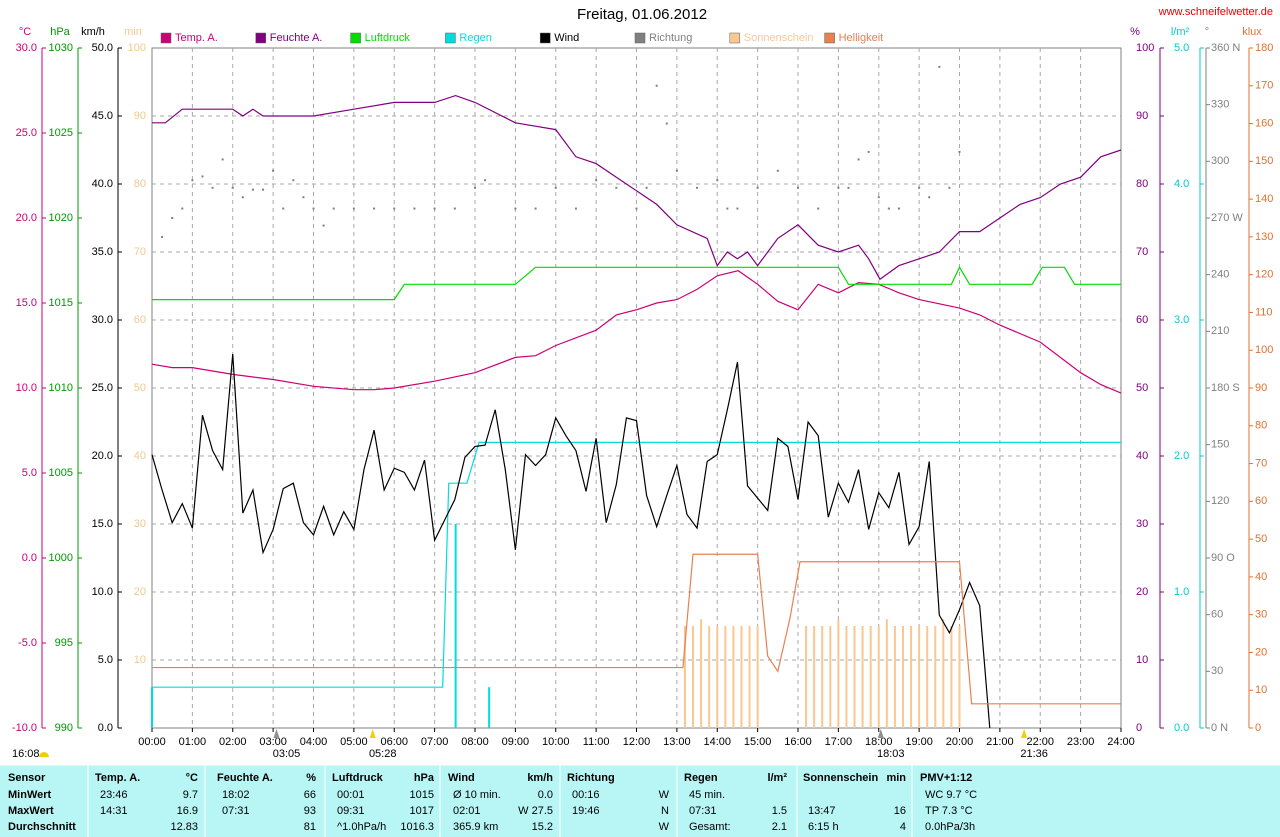  I want to click on sun-marker-label: 21:36, so click(1034, 754).